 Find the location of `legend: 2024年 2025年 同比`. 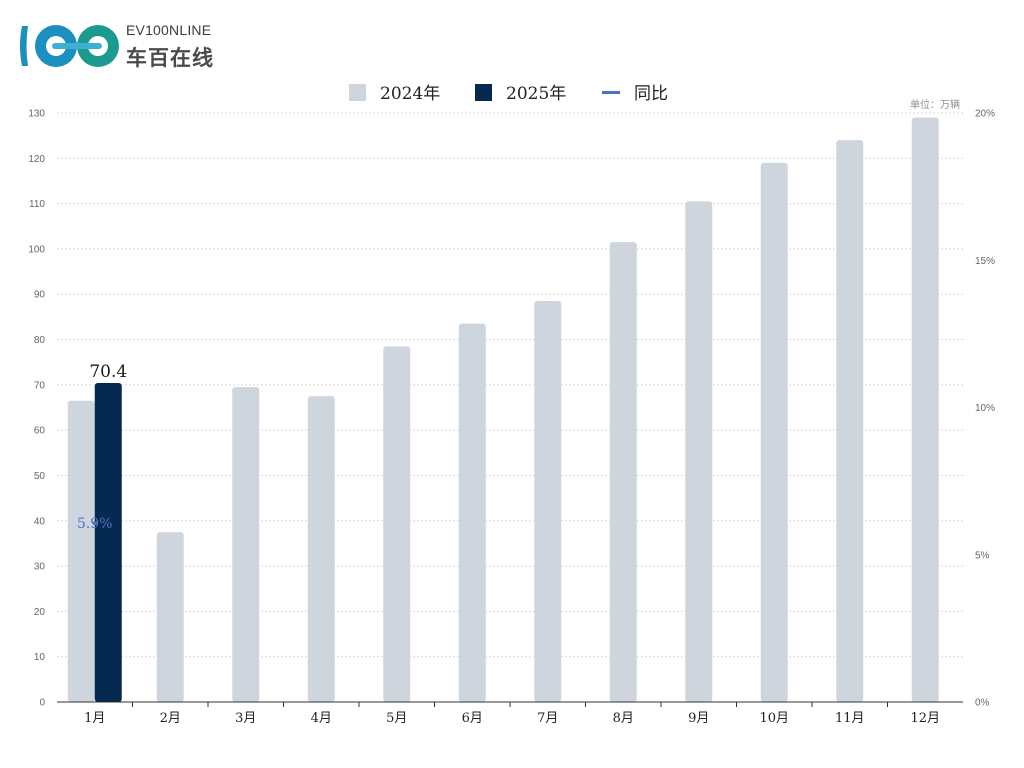

legend: 2024年 2025年 同比 is located at coordinates (508, 94).